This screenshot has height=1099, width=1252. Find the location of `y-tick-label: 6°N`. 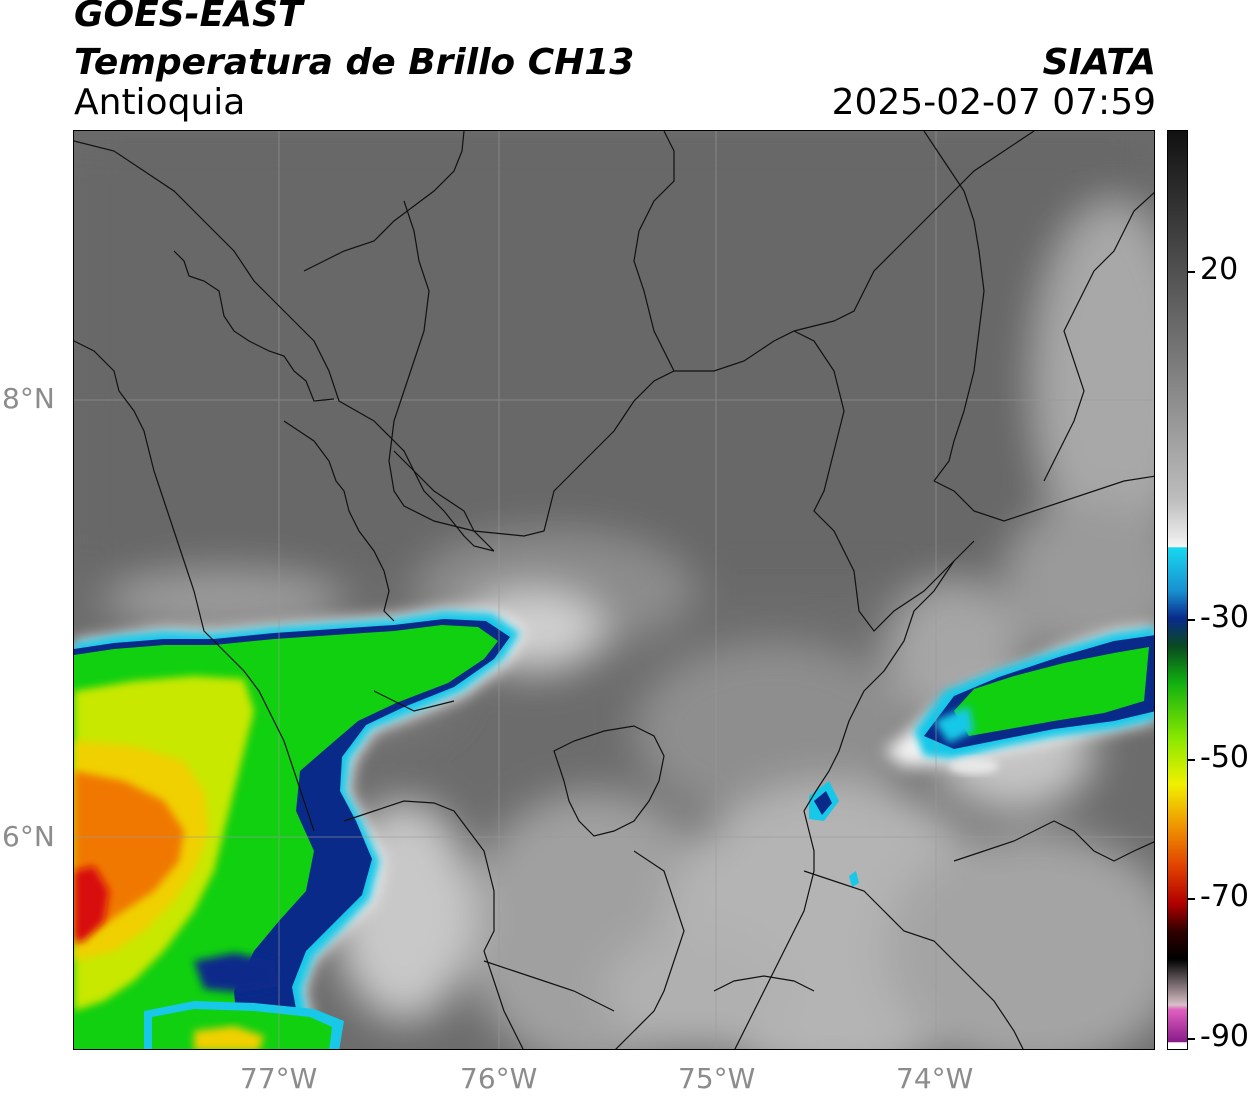

y-tick-label: 6°N is located at coordinates (28, 836).